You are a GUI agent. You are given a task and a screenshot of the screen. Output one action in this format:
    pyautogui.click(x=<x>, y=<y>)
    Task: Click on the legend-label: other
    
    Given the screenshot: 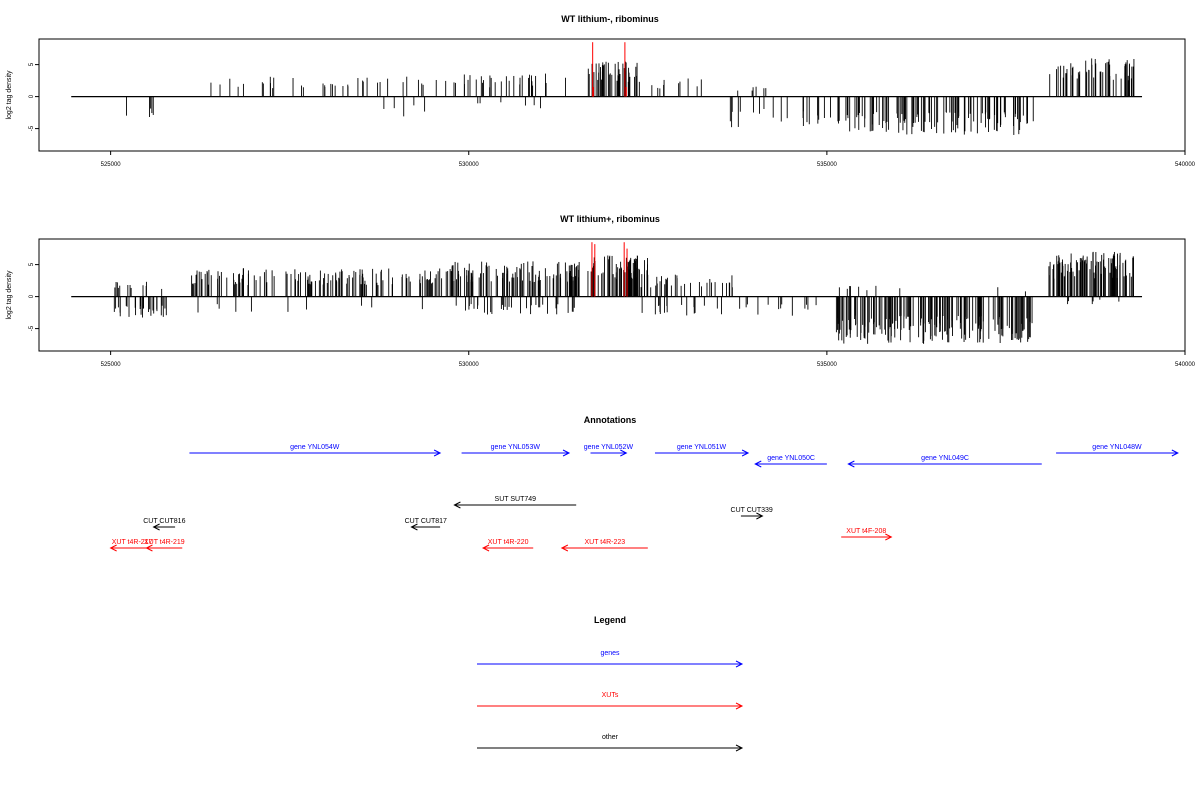 What is the action you would take?
    pyautogui.click(x=610, y=737)
    